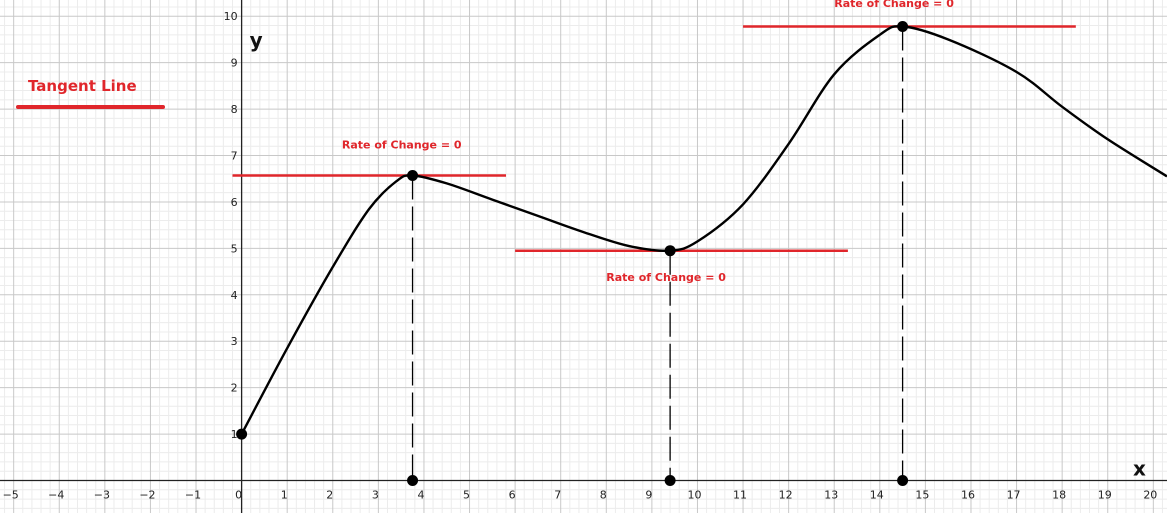 The width and height of the screenshot is (1167, 513). What do you see at coordinates (1150, 495) in the screenshot?
I see `x-tick-label: 20` at bounding box center [1150, 495].